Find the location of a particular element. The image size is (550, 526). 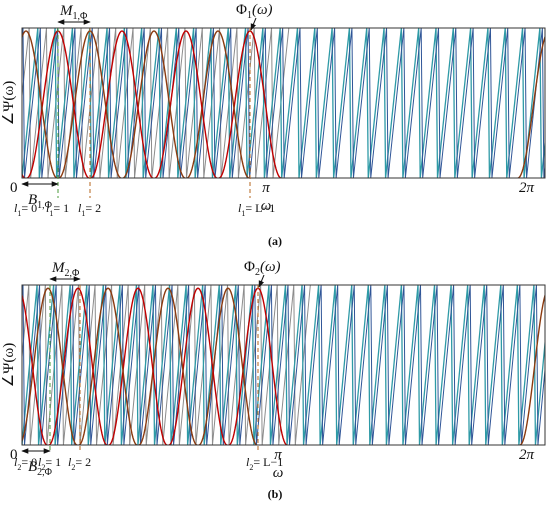

spacing-label: M1,Φ is located at coordinates (73, 12).